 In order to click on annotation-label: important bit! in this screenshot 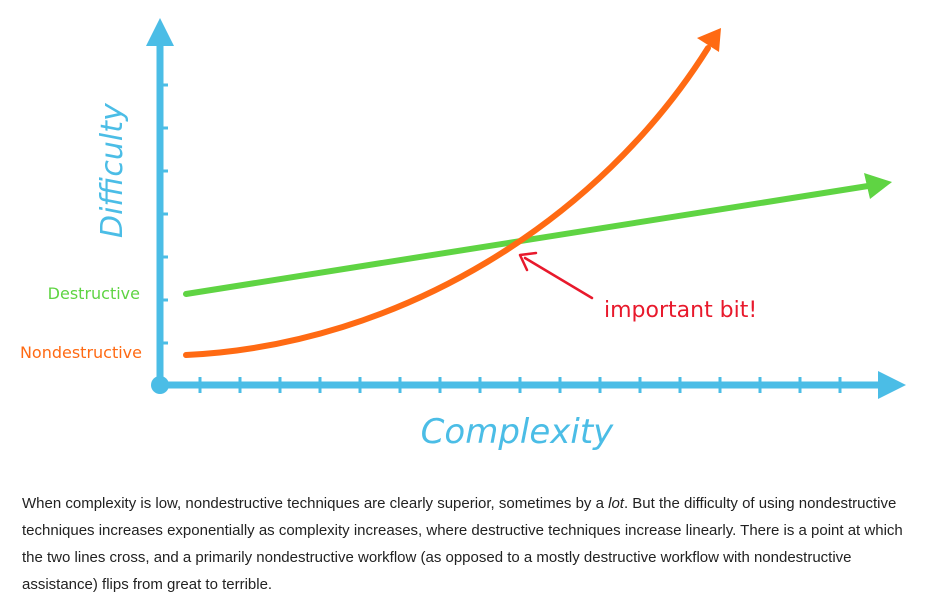, I will do `click(680, 310)`.